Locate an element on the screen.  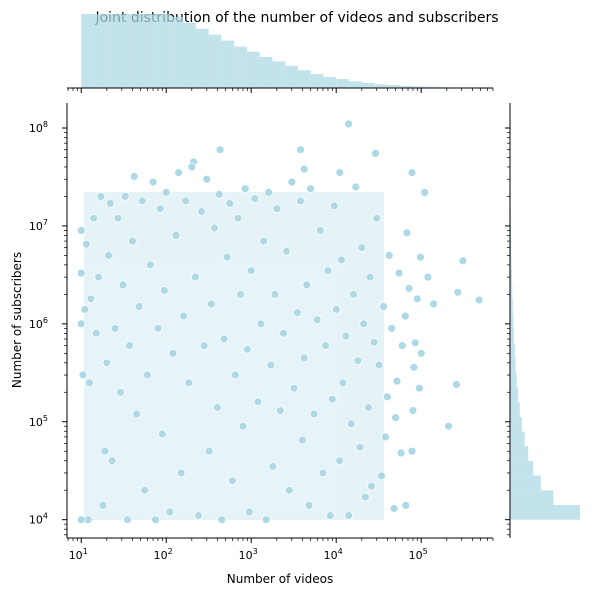
x-tick-label: 10² is located at coordinates (163, 554).